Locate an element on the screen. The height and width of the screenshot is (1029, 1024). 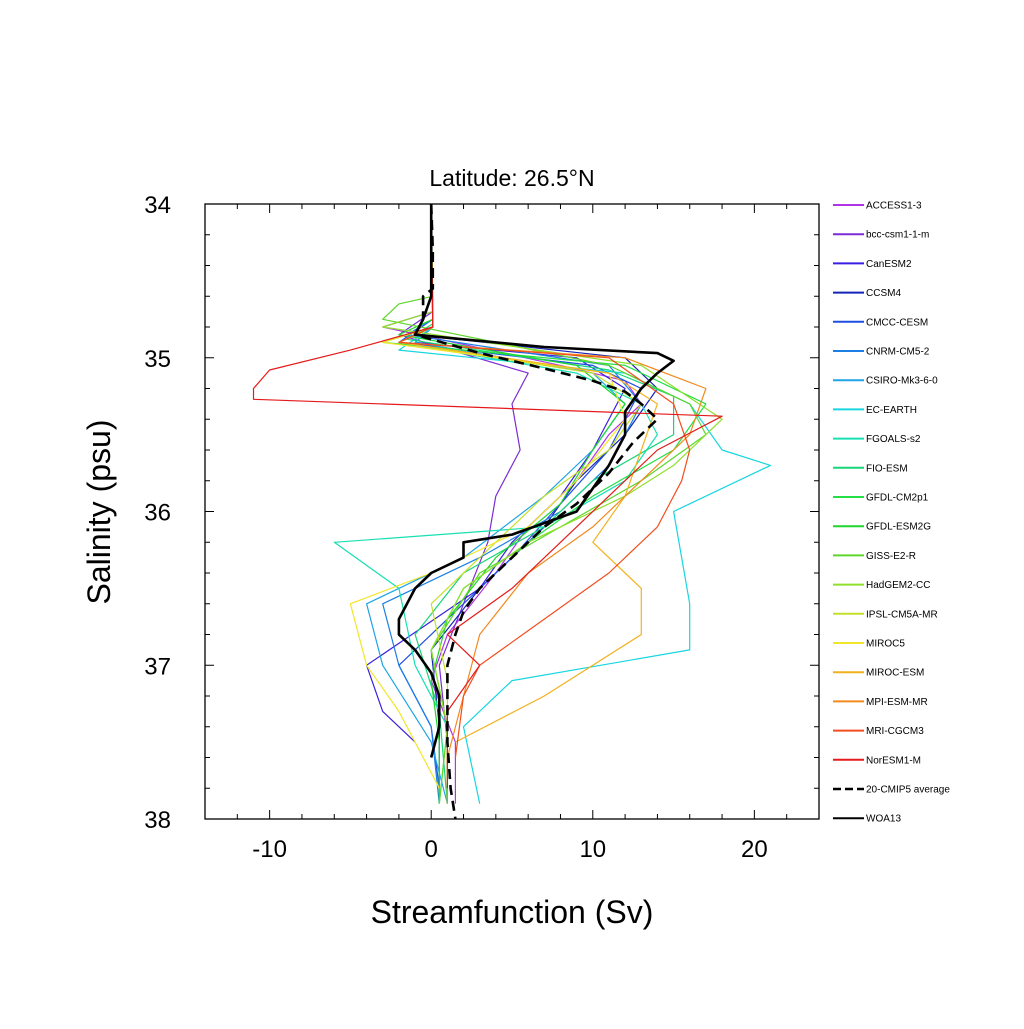
legend-label: GISS-E2-R is located at coordinates (891, 556).